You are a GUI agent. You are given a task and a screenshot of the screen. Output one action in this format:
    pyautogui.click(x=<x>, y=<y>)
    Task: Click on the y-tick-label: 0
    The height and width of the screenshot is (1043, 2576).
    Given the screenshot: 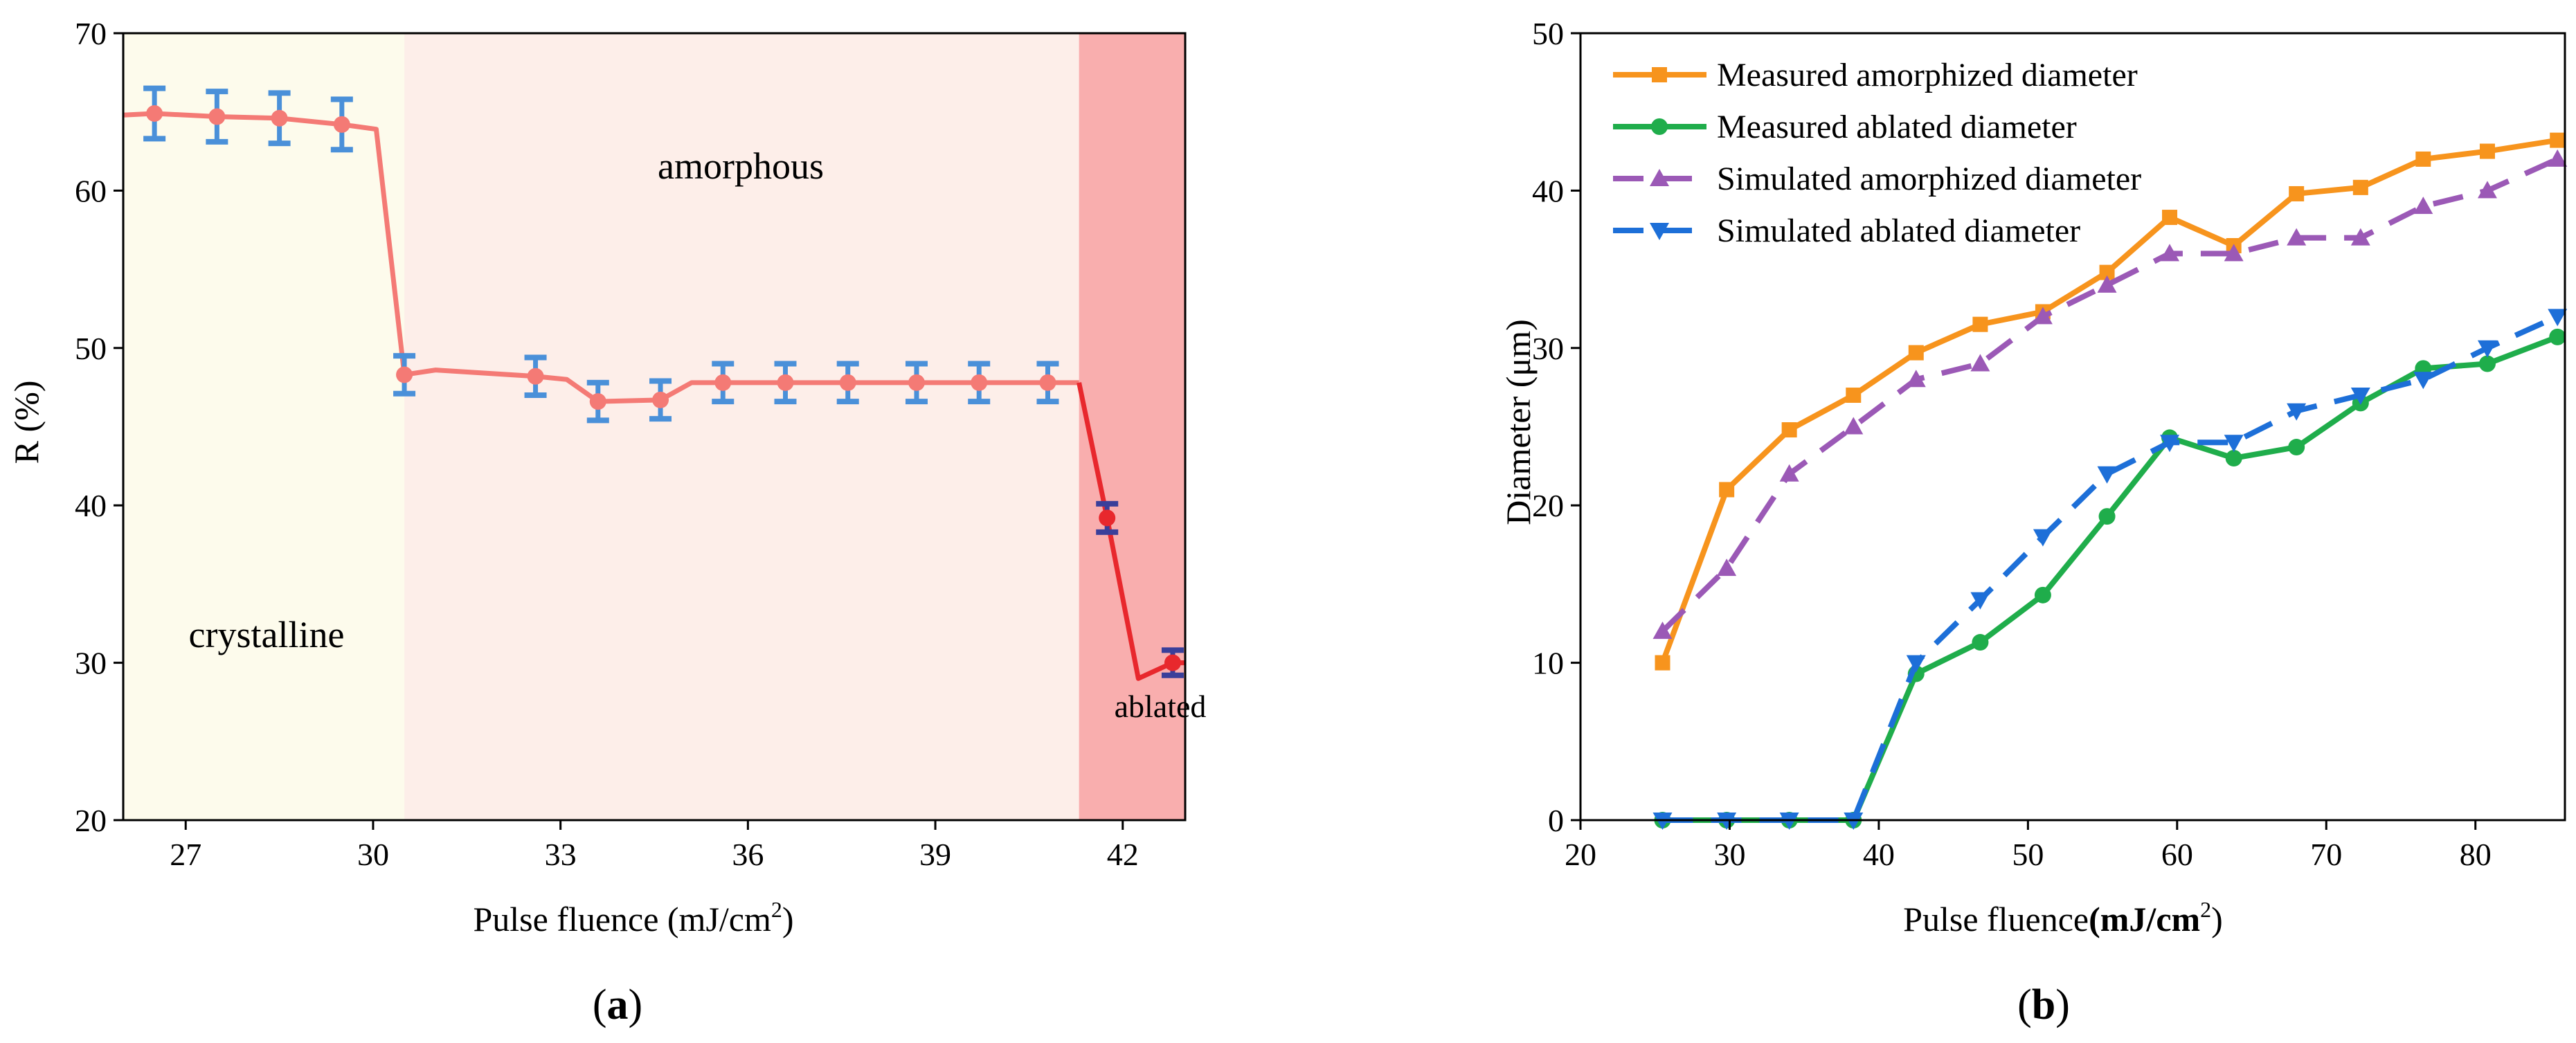 What is the action you would take?
    pyautogui.click(x=1556, y=821)
    